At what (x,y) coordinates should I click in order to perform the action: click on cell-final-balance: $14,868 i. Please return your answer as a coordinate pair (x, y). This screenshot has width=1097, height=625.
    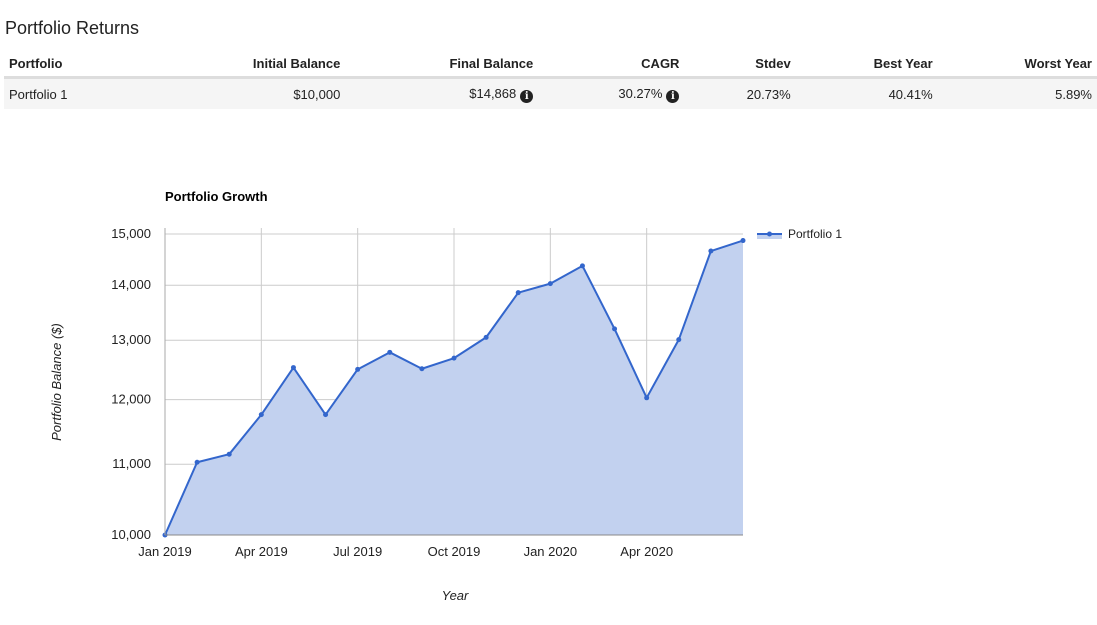
    Looking at the image, I should click on (442, 93).